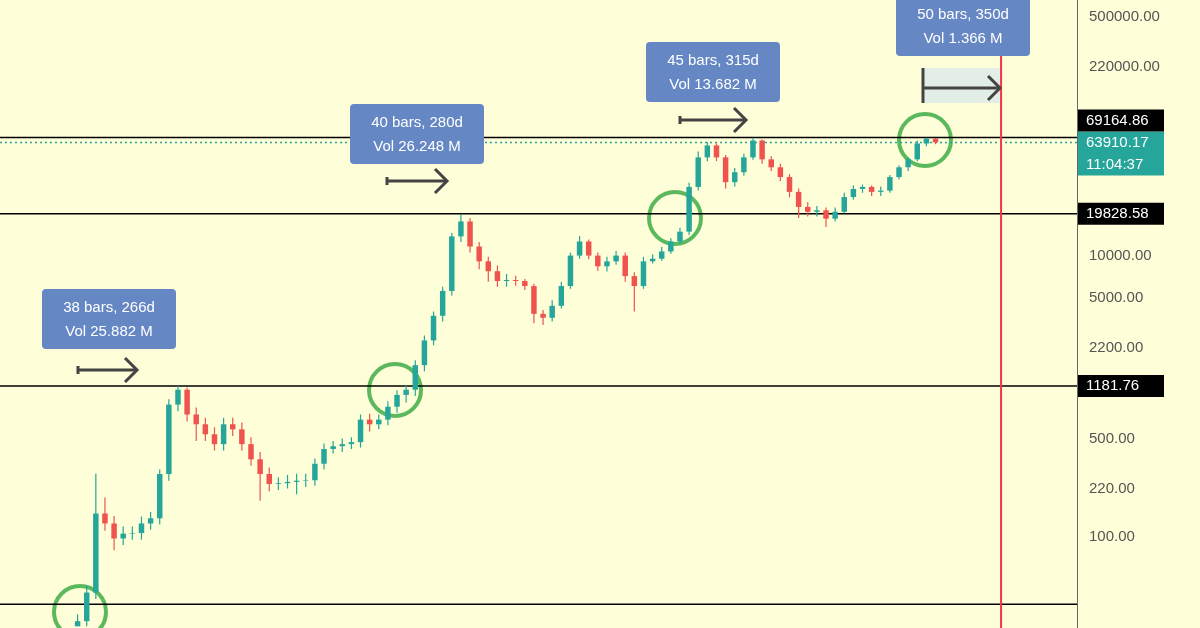 This screenshot has width=1200, height=628. I want to click on y-tick-label: 2200.00, so click(1116, 347).